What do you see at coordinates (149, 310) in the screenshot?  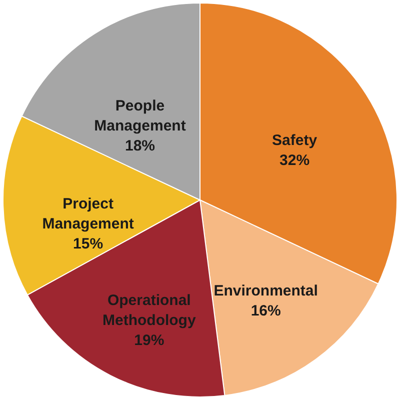 I see `slice-label: Operational Methodology` at bounding box center [149, 310].